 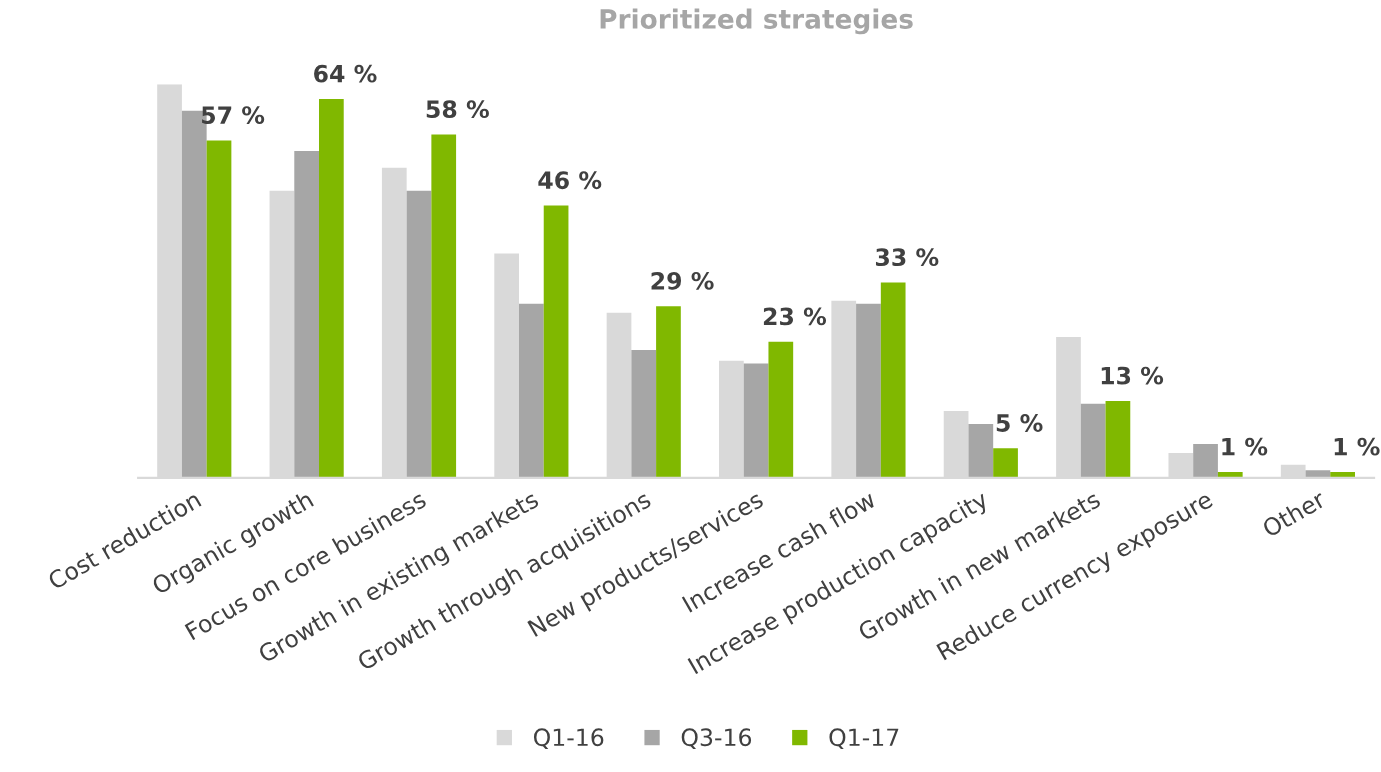 What do you see at coordinates (570, 180) in the screenshot?
I see `data-label: 46 %` at bounding box center [570, 180].